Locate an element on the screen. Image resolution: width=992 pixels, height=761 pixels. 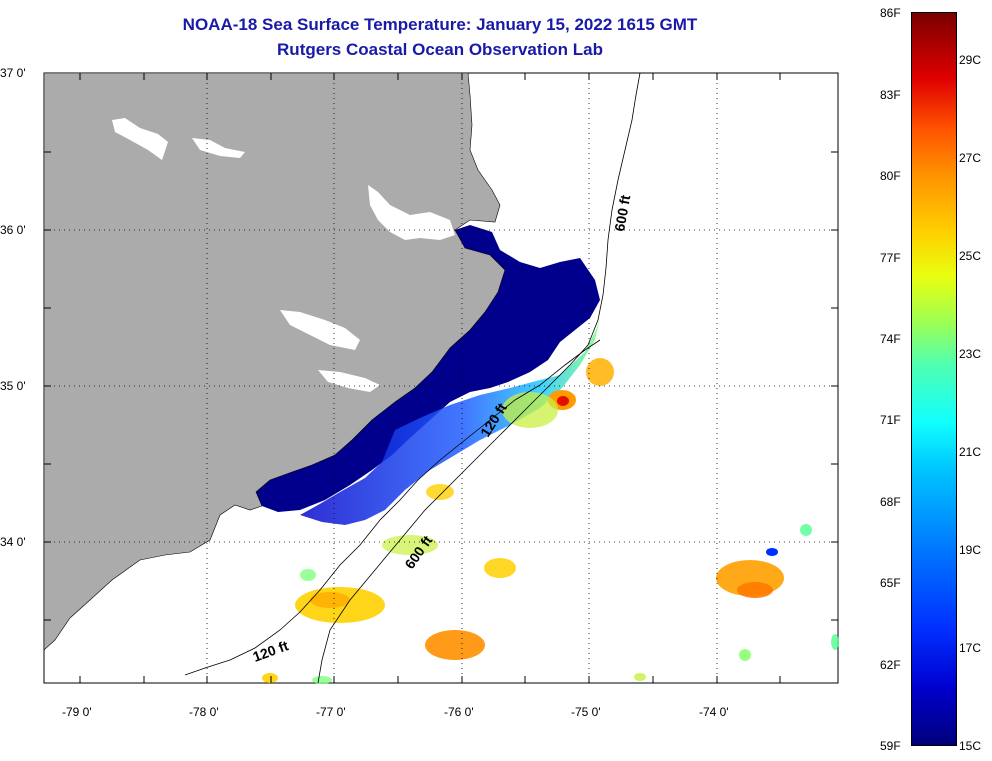
contour-600-north is located at coordinates (595, 229).